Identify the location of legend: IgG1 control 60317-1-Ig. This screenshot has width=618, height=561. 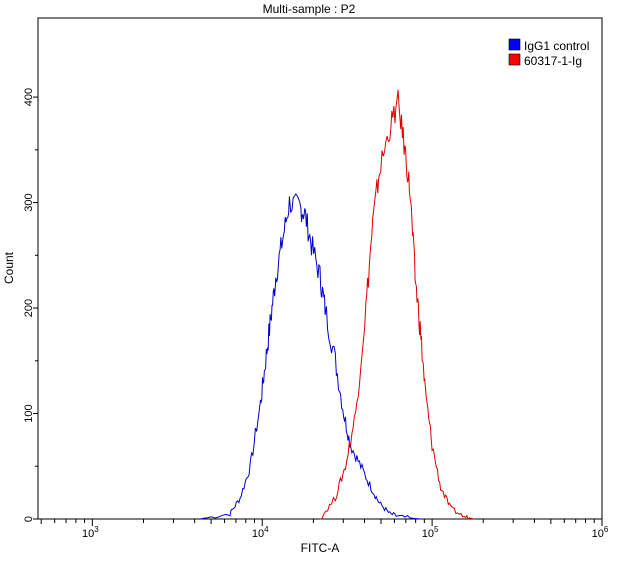
(548, 53).